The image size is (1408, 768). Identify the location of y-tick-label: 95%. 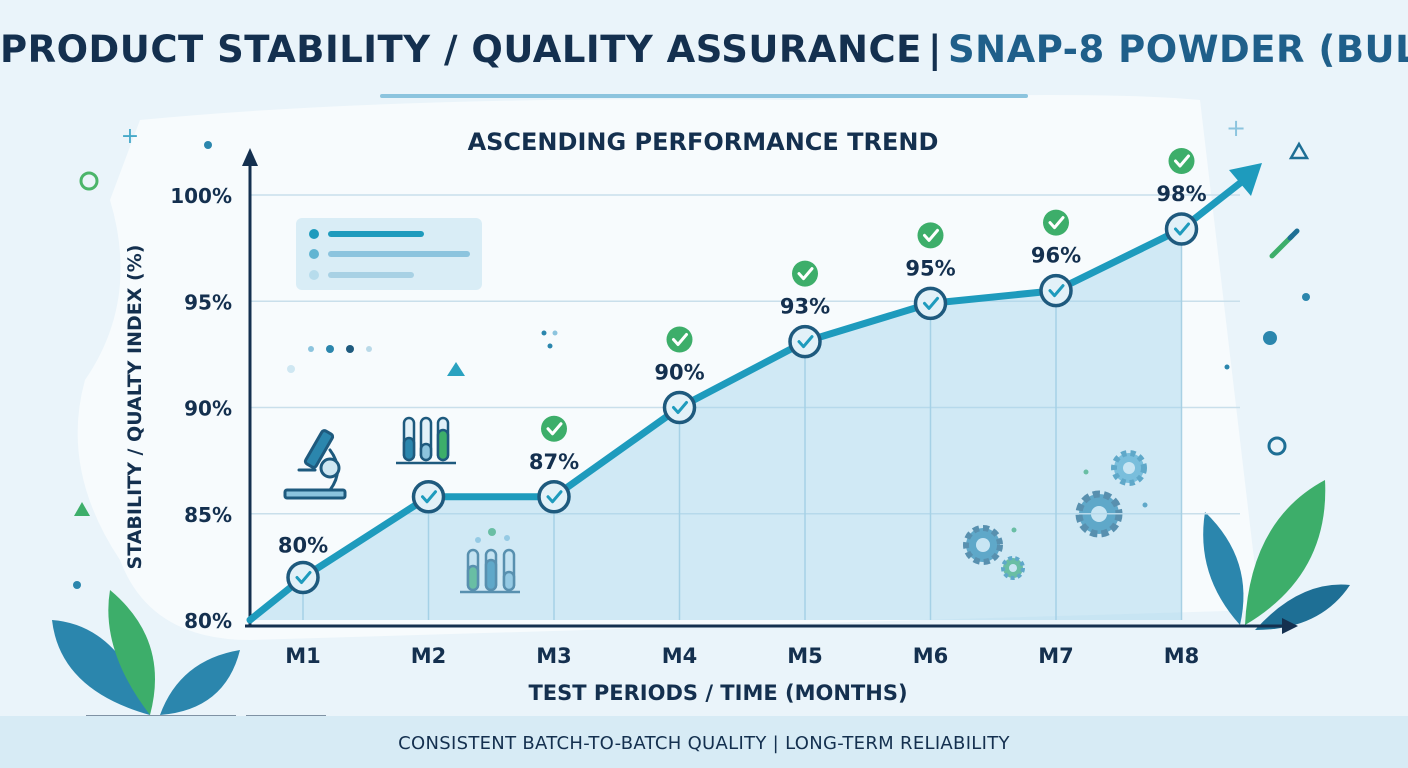
(208, 302).